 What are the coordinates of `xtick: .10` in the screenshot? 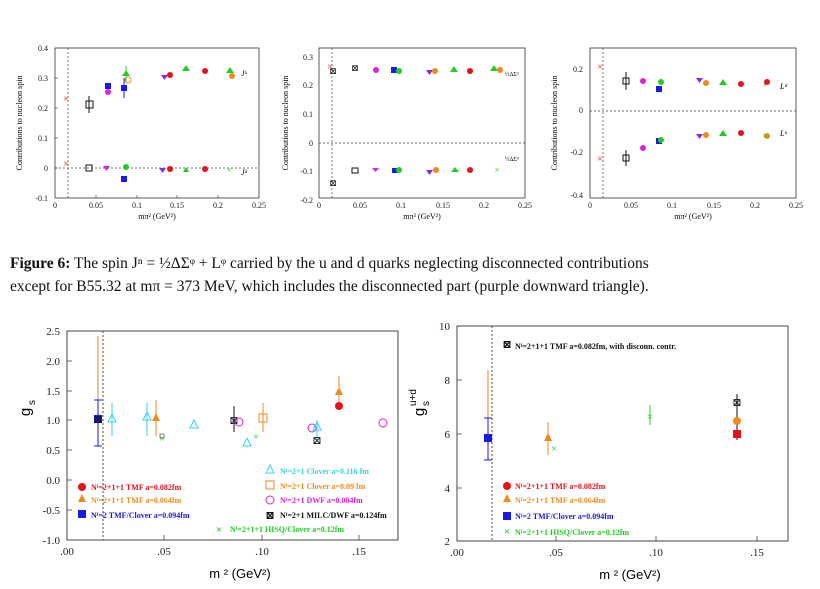 It's located at (656, 553).